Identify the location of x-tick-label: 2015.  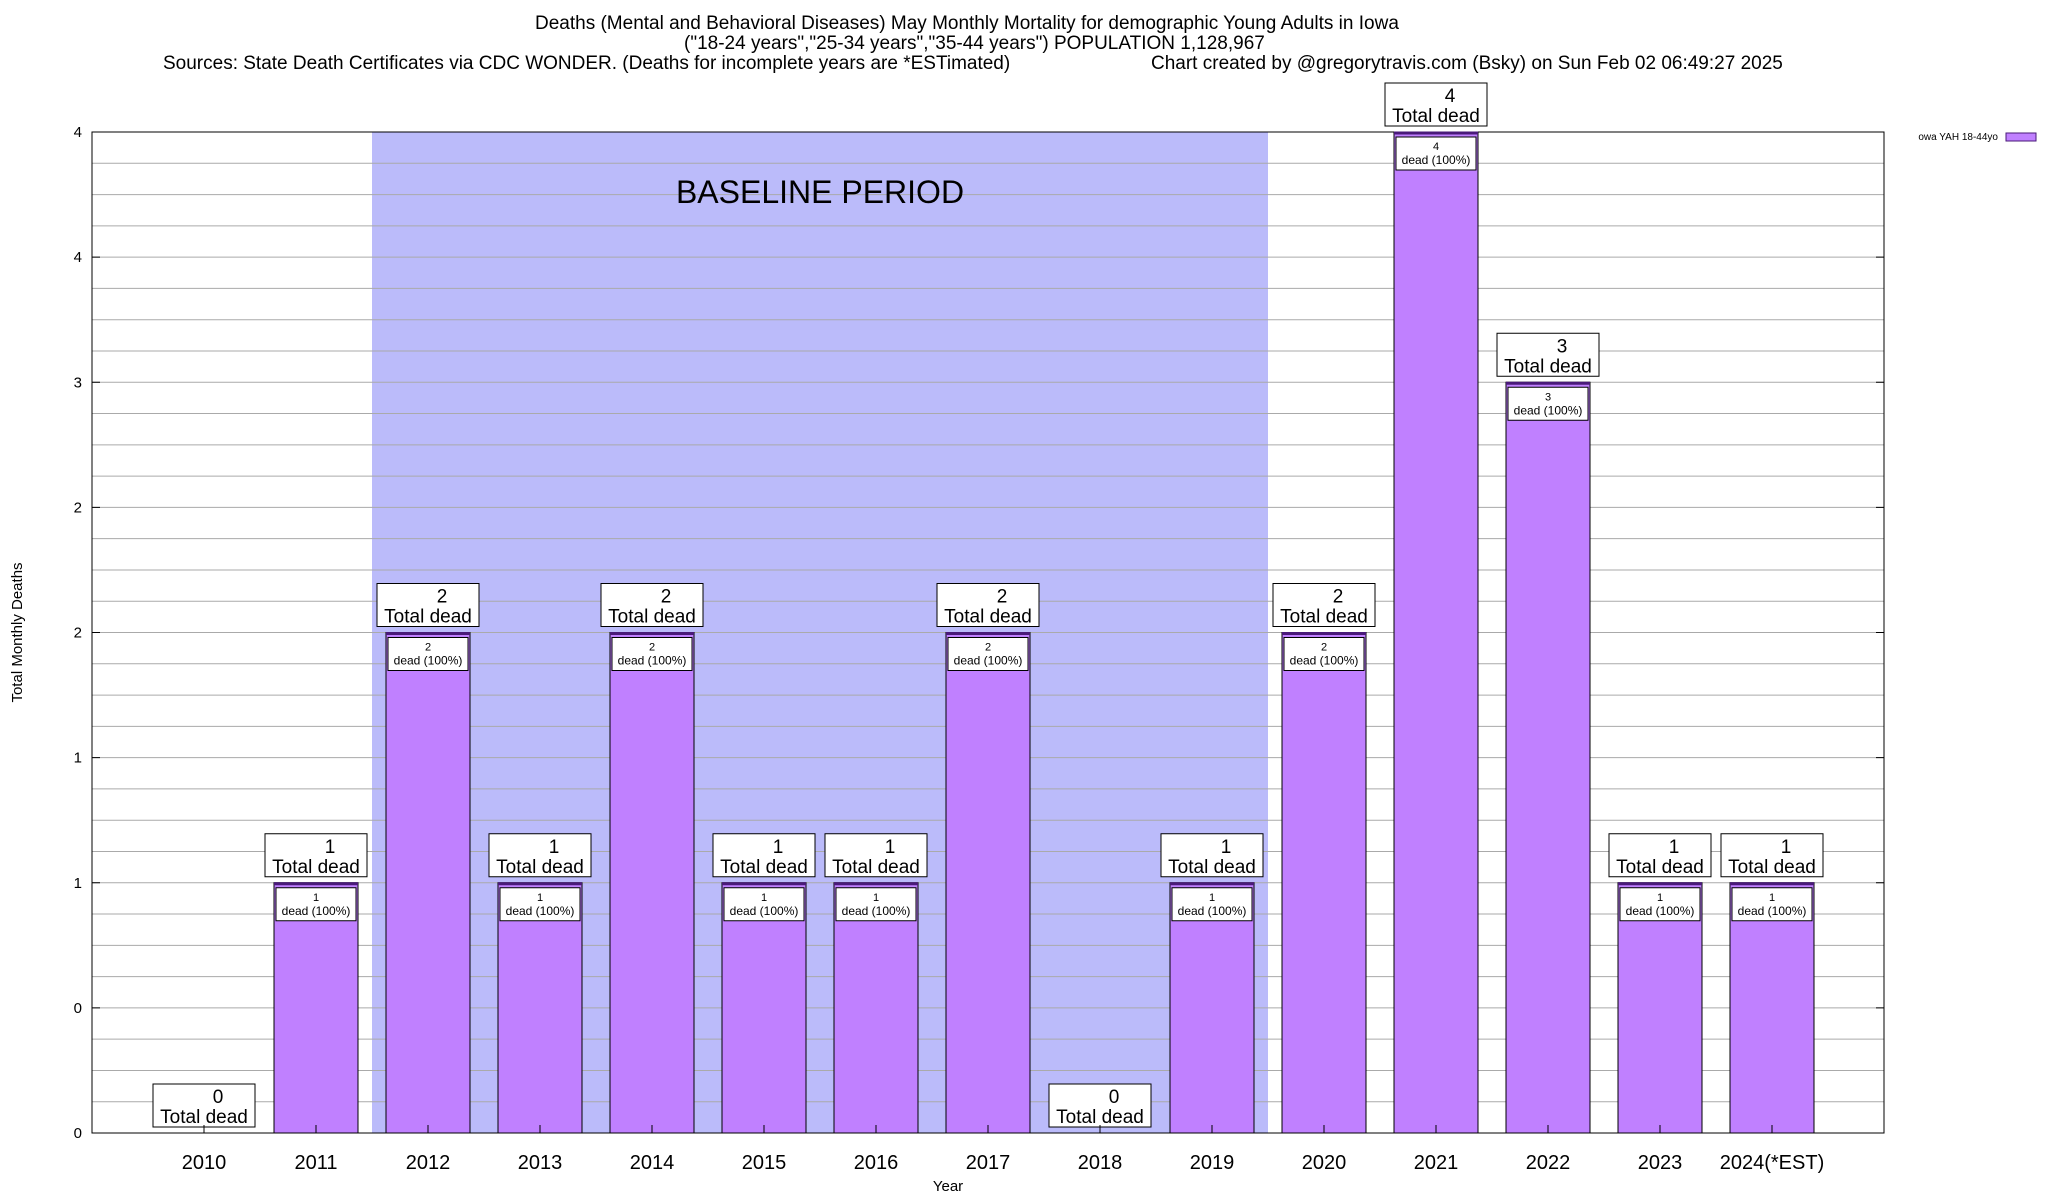
(764, 1163).